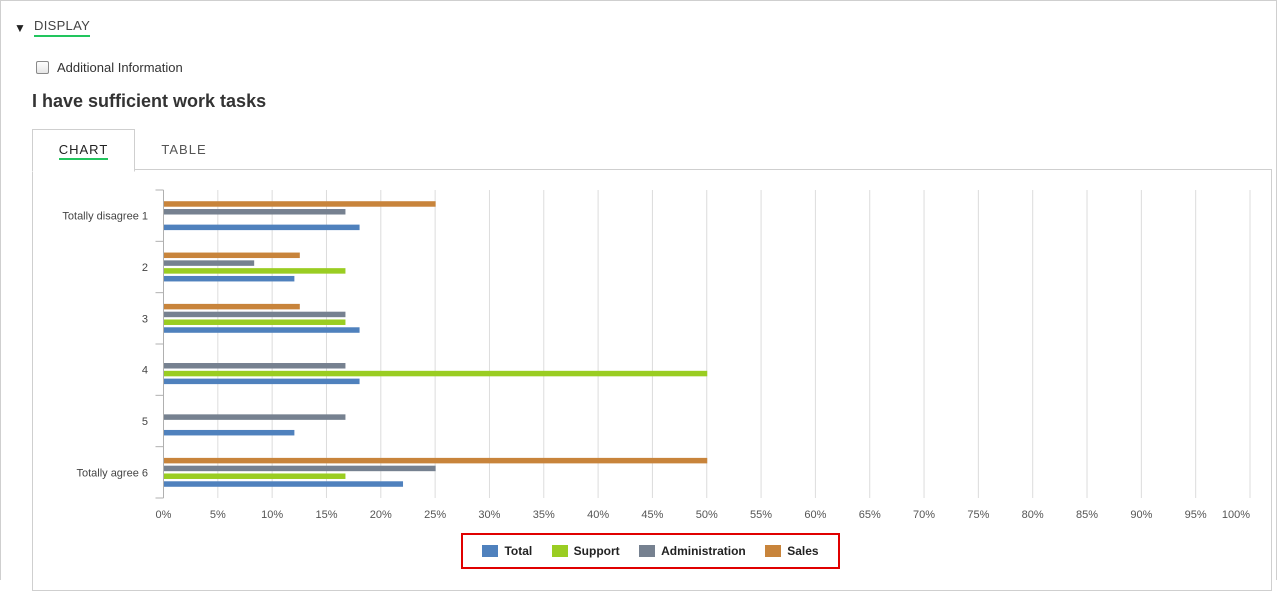 This screenshot has width=1277, height=591. I want to click on x-tick-label: 30%, so click(489, 515).